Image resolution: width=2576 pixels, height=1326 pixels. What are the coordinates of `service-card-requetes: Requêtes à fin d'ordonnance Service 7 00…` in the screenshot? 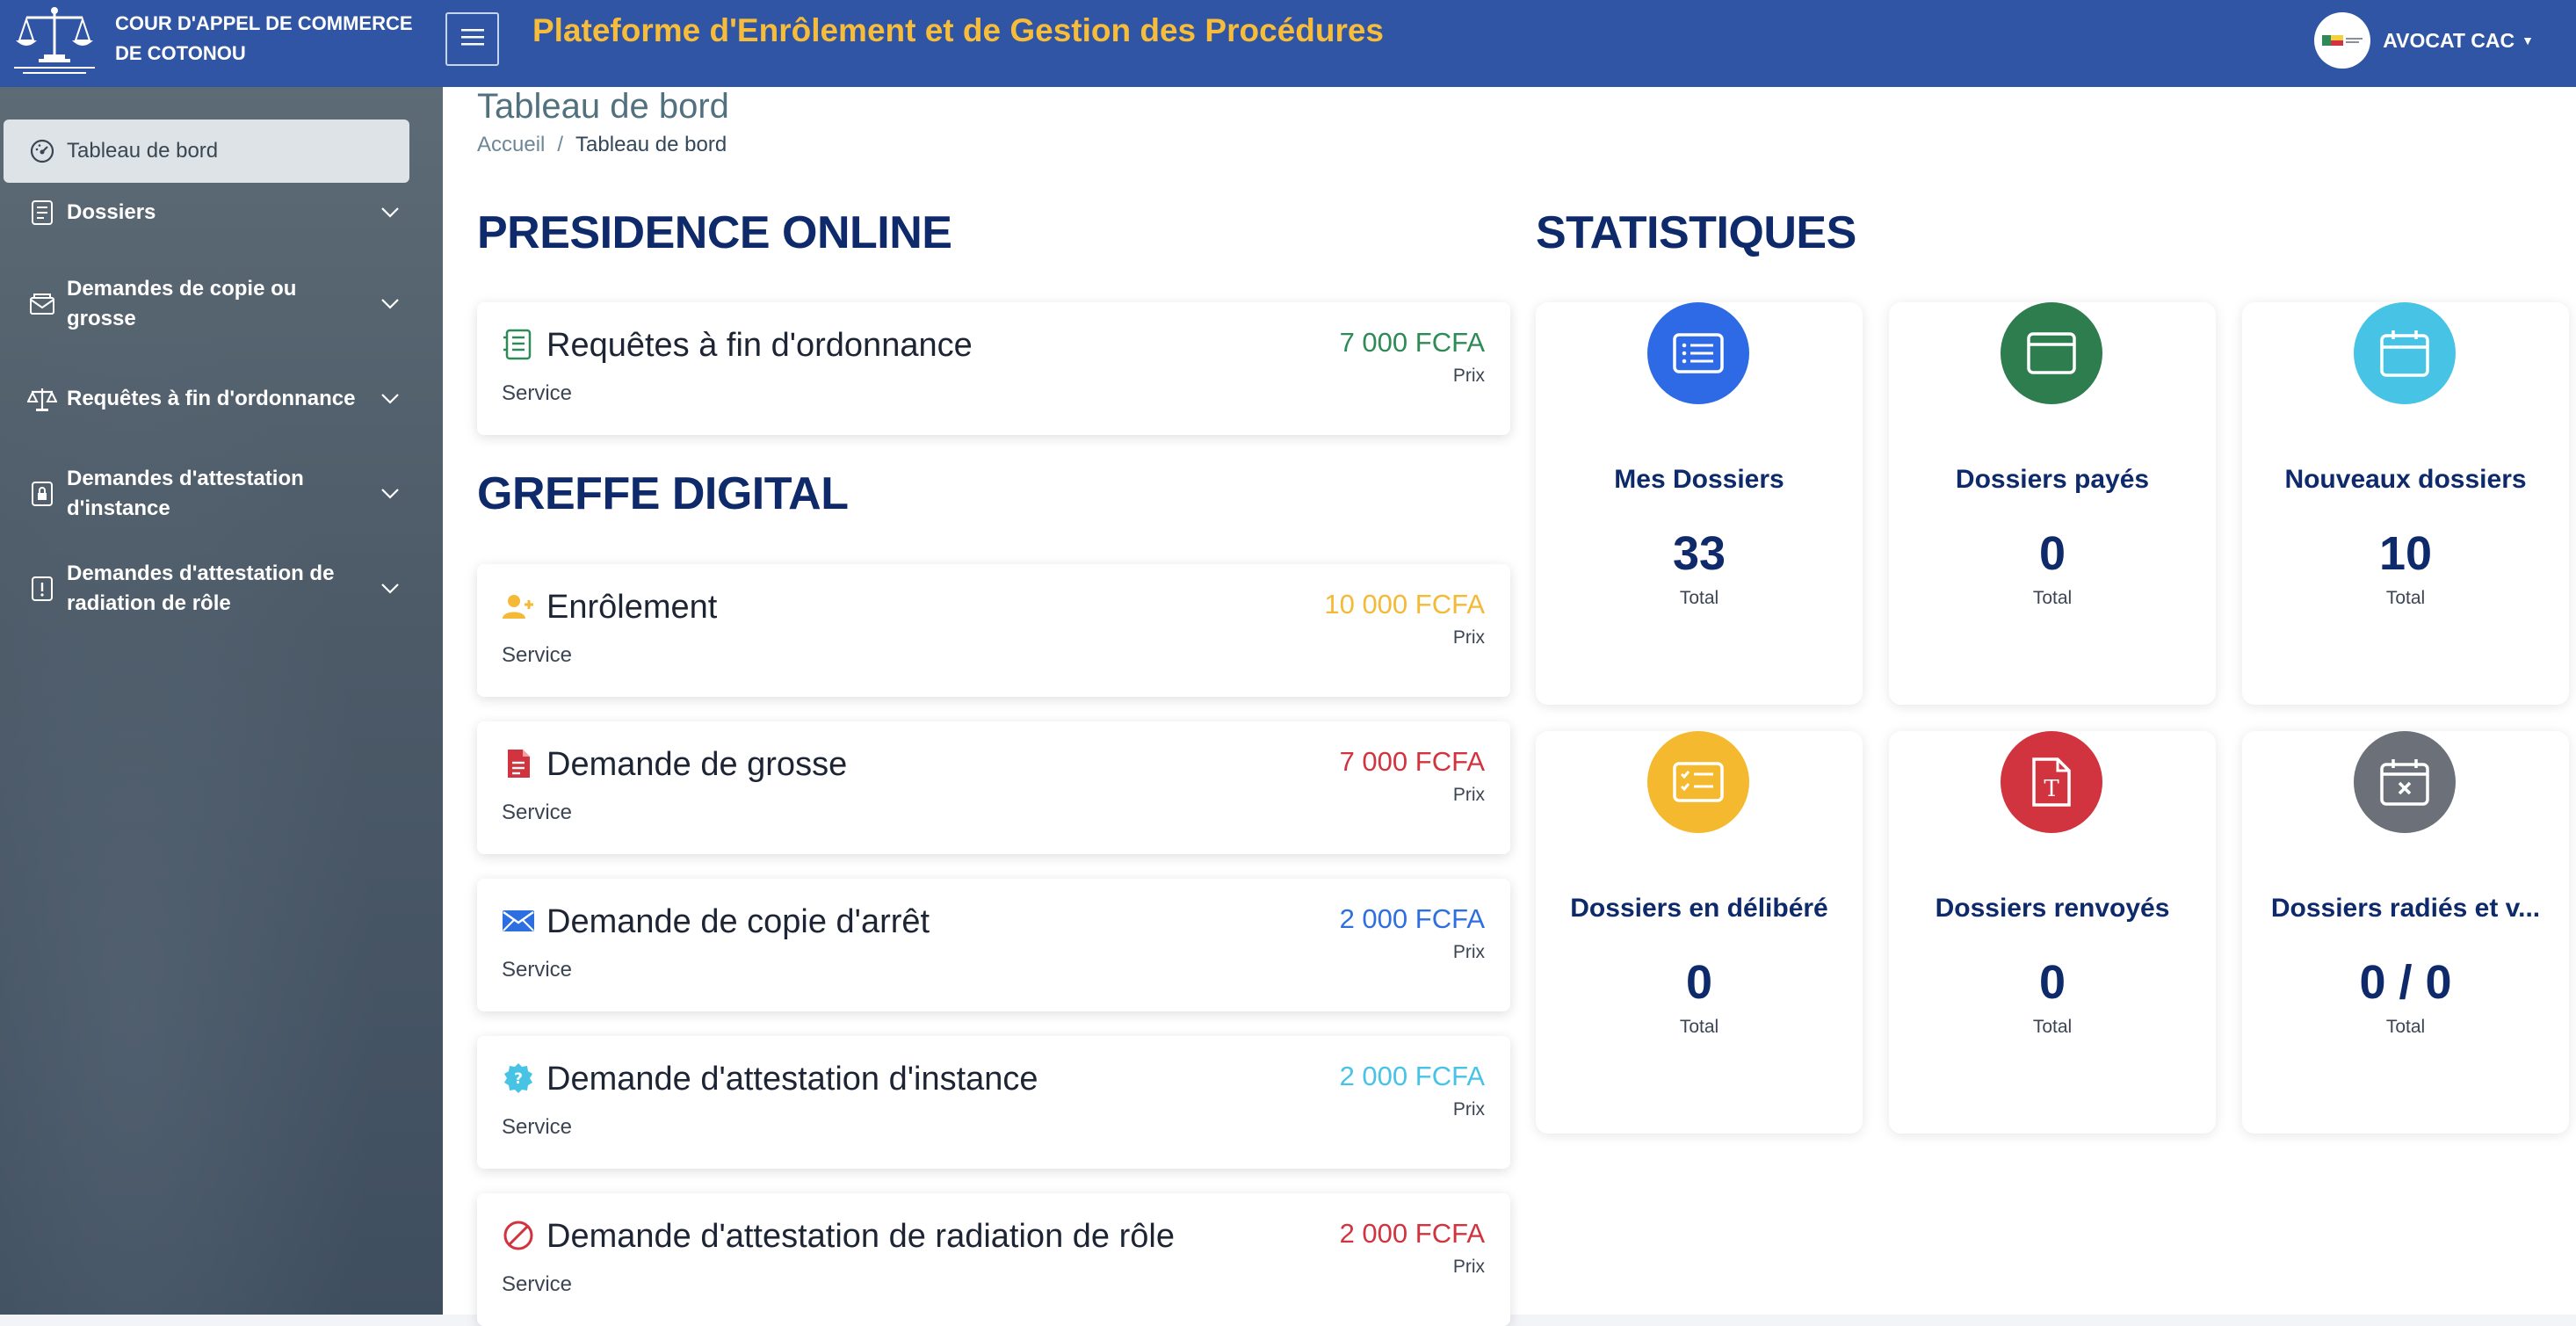 It's located at (993, 368).